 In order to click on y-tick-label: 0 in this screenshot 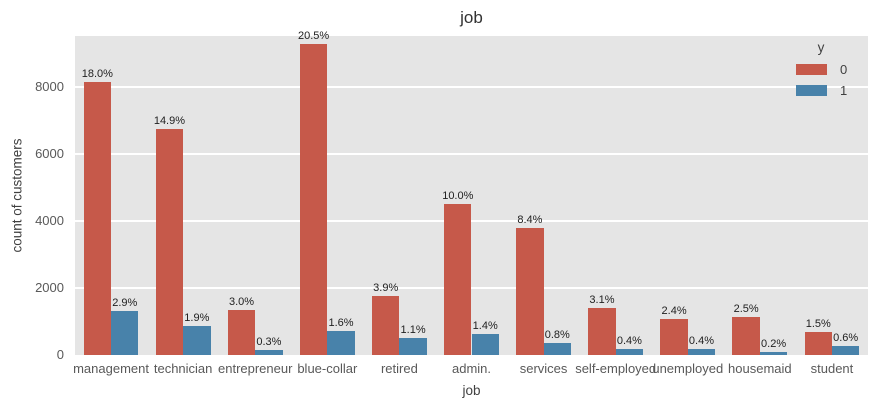, I will do `click(60, 354)`.